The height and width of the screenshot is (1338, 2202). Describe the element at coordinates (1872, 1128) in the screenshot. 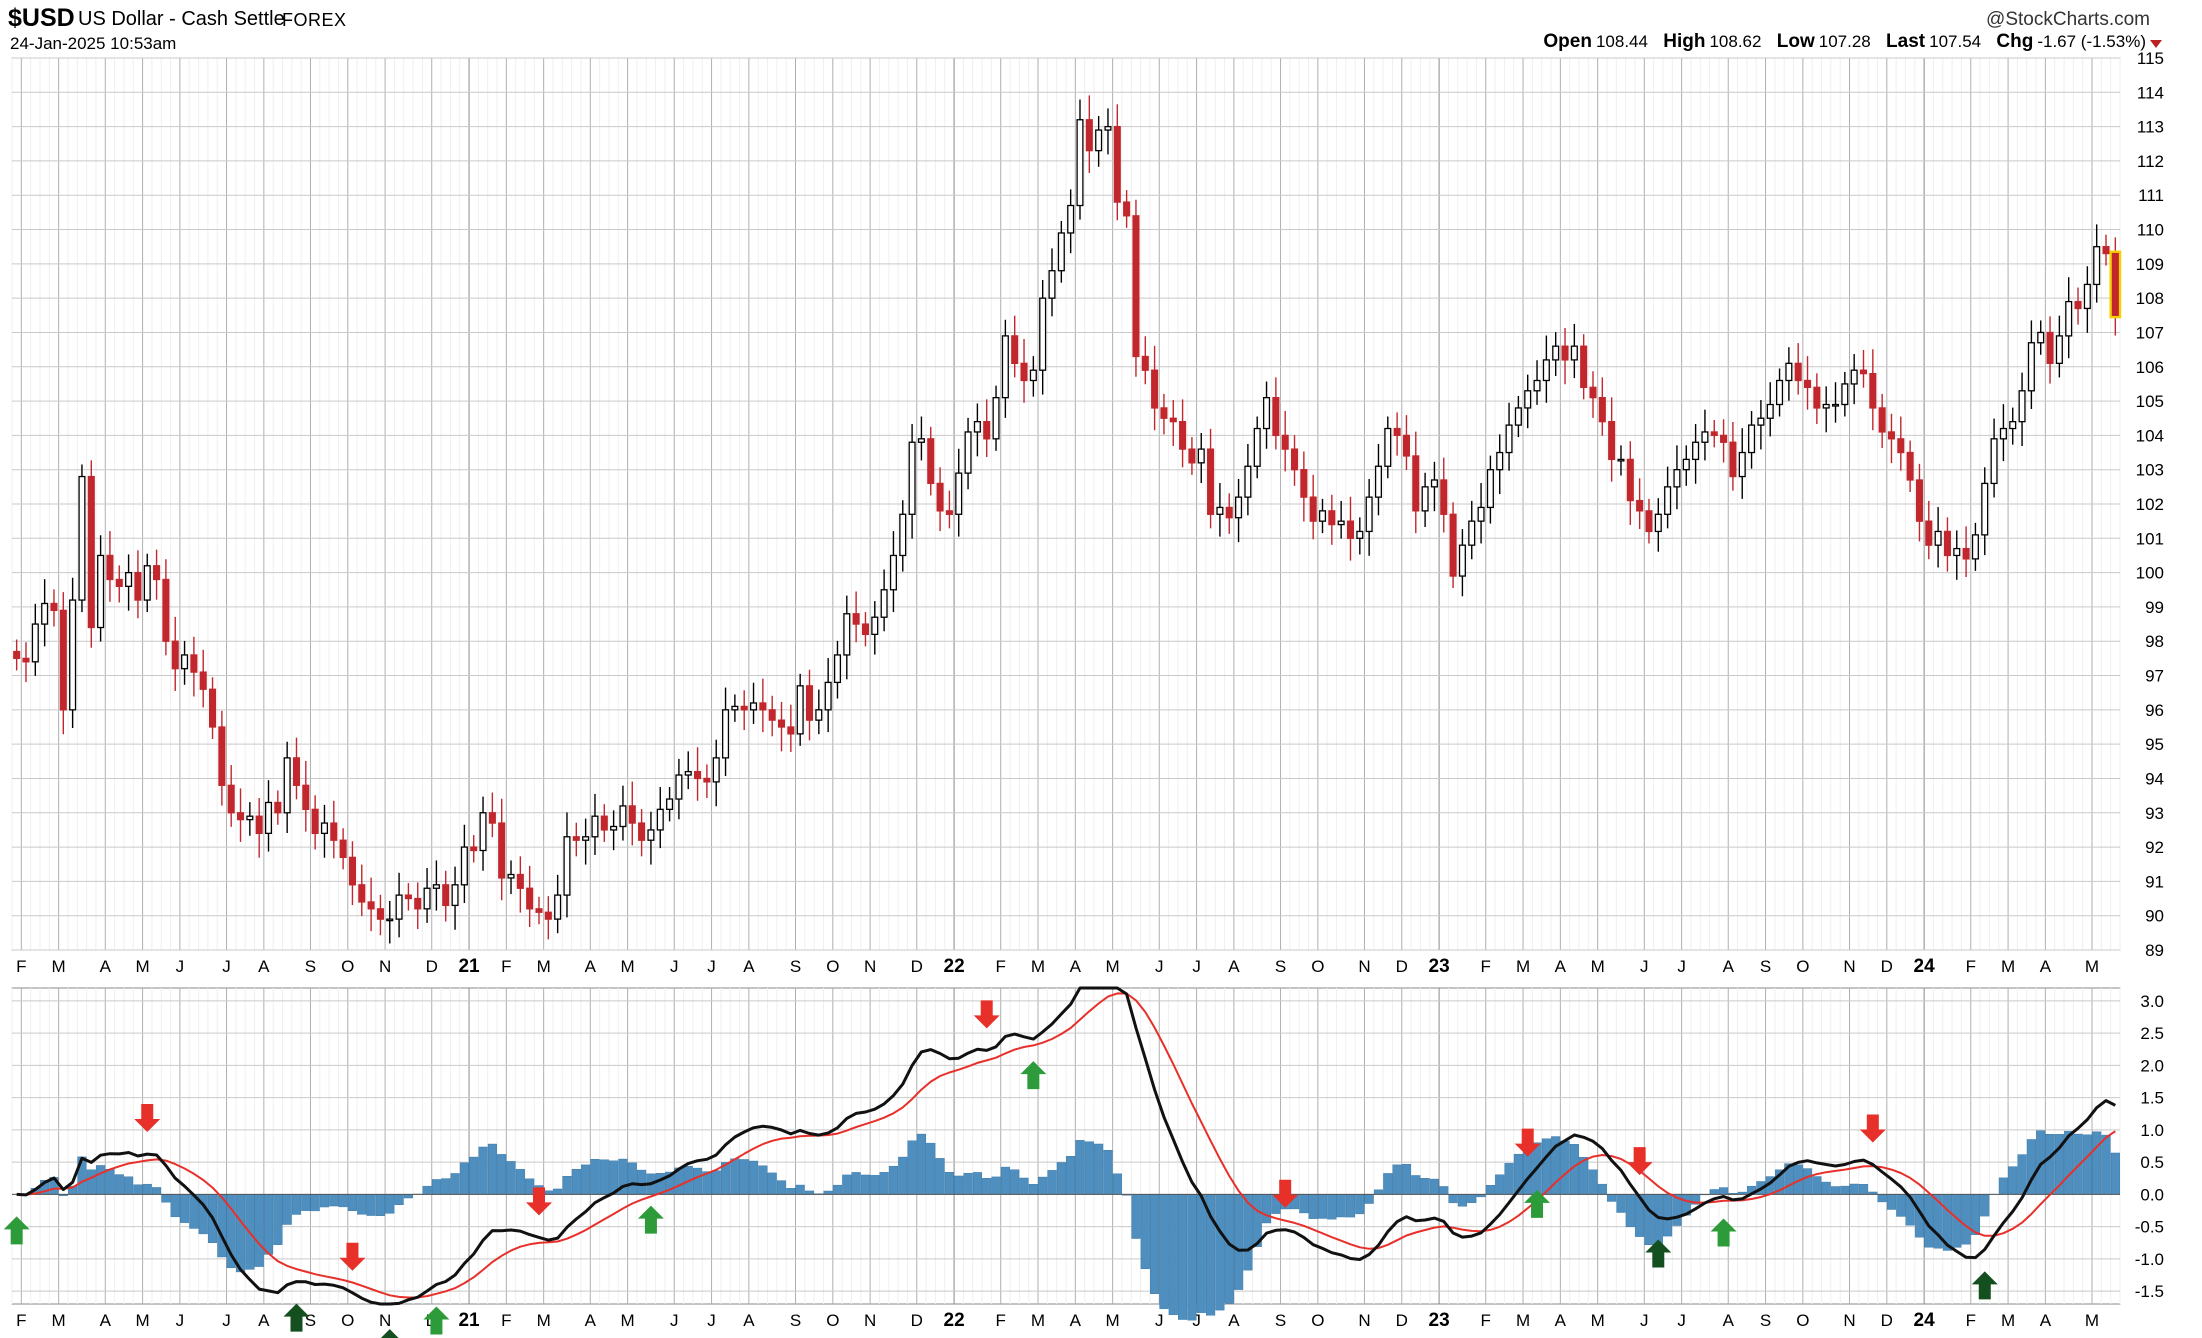

I see `sell-arrow-icon` at that location.